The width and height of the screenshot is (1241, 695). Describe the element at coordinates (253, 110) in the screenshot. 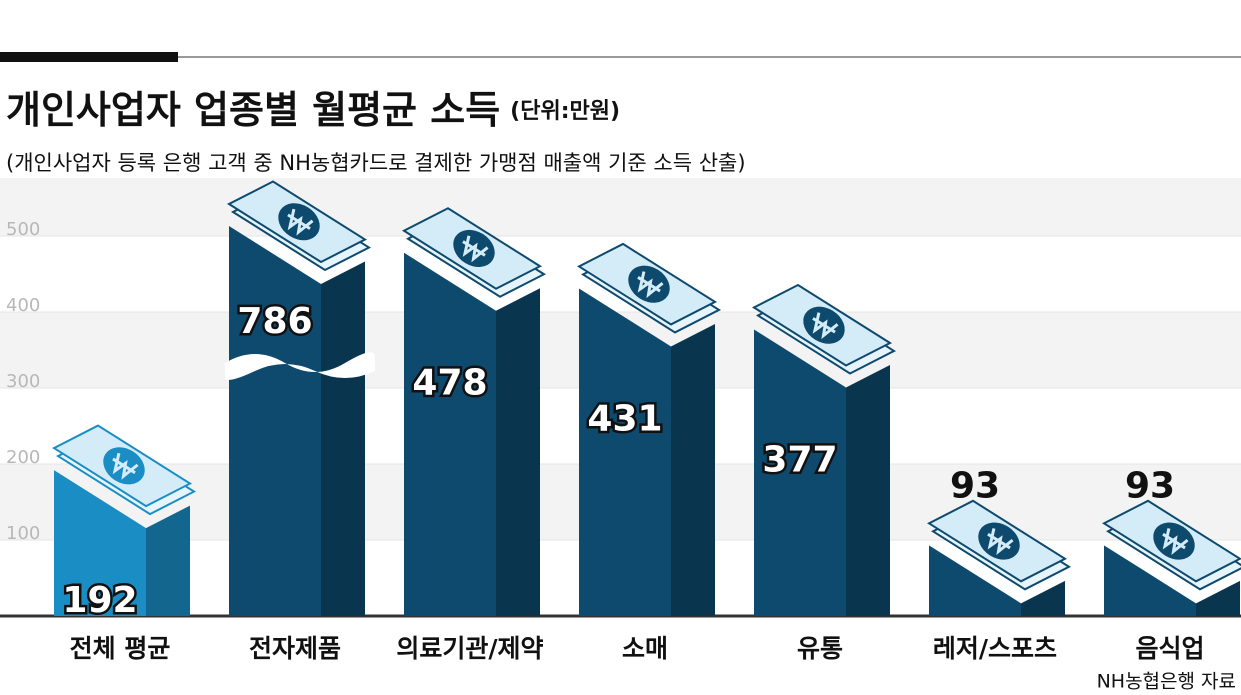

I see `title-text: 개인사업자 업종별 월평균 소득` at that location.